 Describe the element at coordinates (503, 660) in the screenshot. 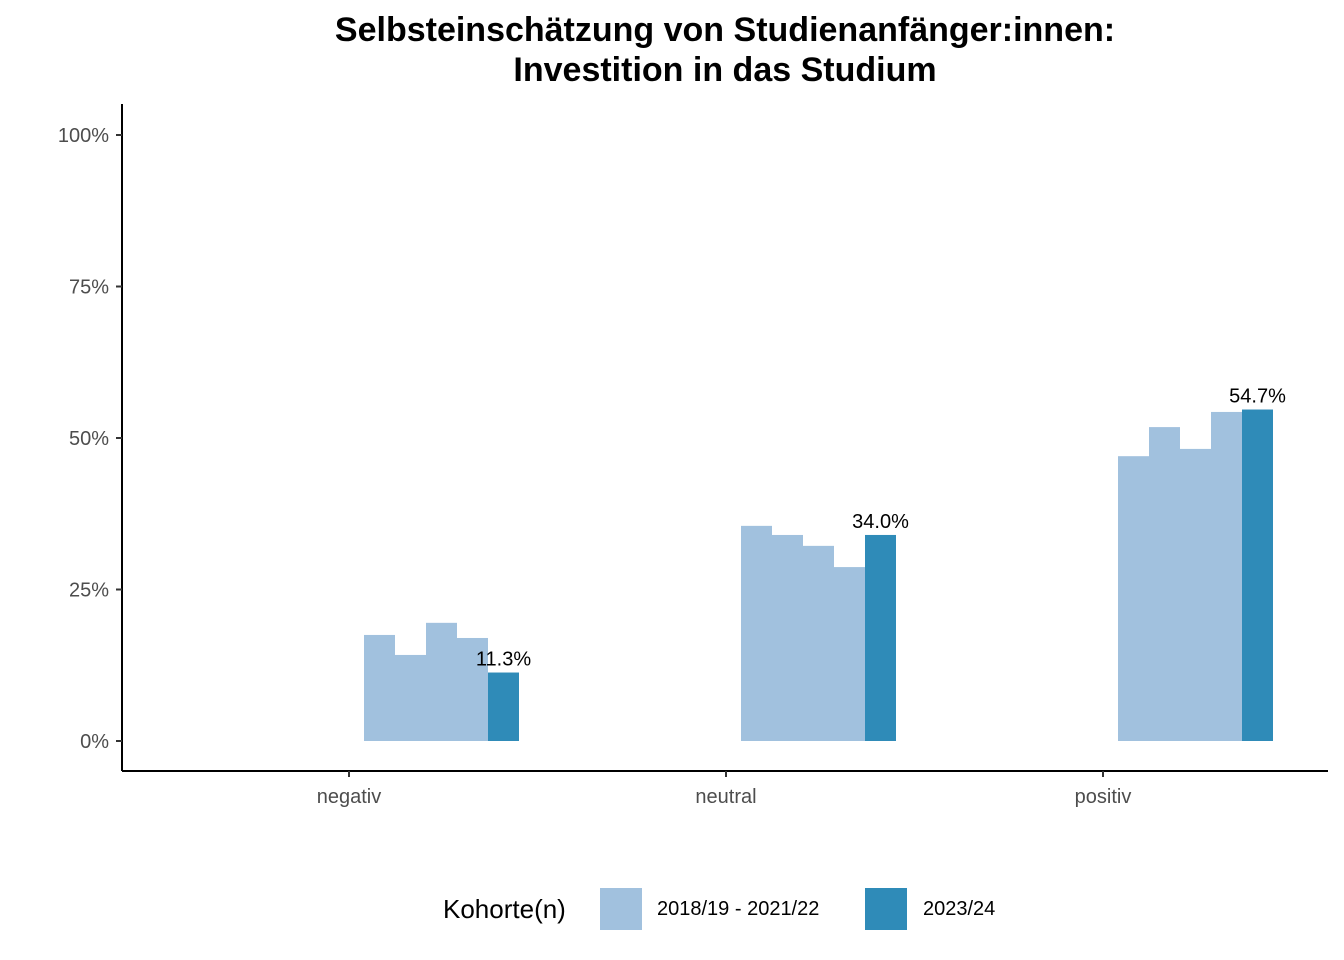

I see `data-label-negativ: 11.3%` at that location.